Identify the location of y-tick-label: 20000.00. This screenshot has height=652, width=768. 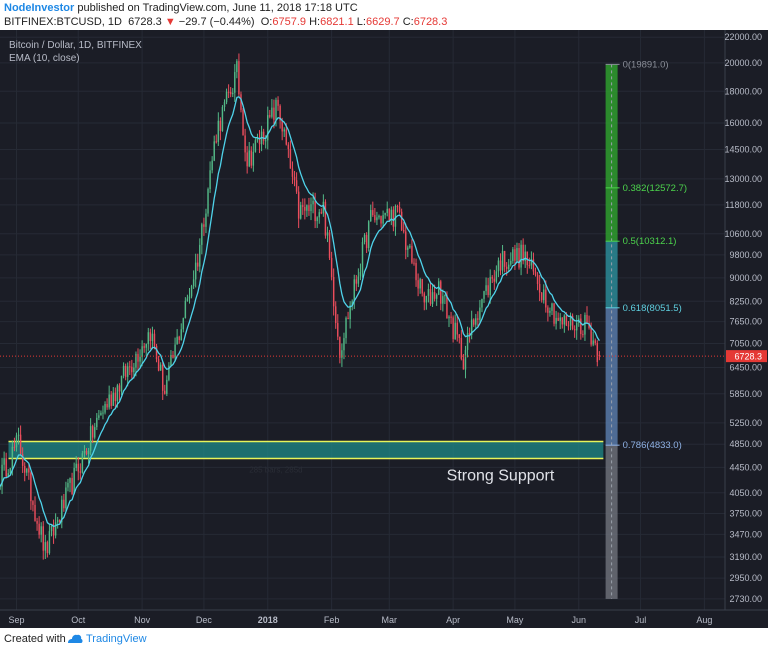
(743, 63).